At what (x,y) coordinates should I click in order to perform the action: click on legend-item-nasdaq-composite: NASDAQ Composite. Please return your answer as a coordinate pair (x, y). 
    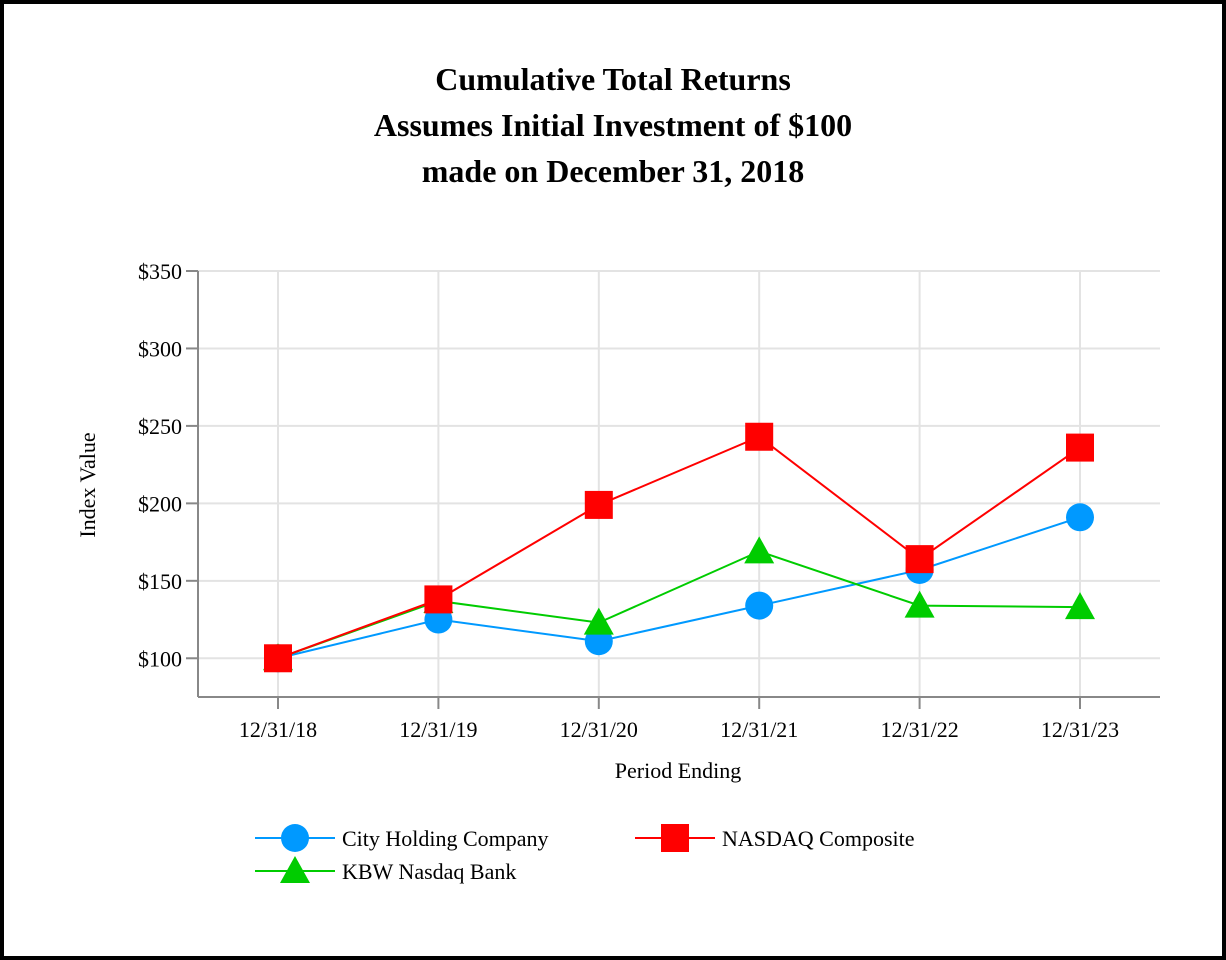
    Looking at the image, I should click on (775, 838).